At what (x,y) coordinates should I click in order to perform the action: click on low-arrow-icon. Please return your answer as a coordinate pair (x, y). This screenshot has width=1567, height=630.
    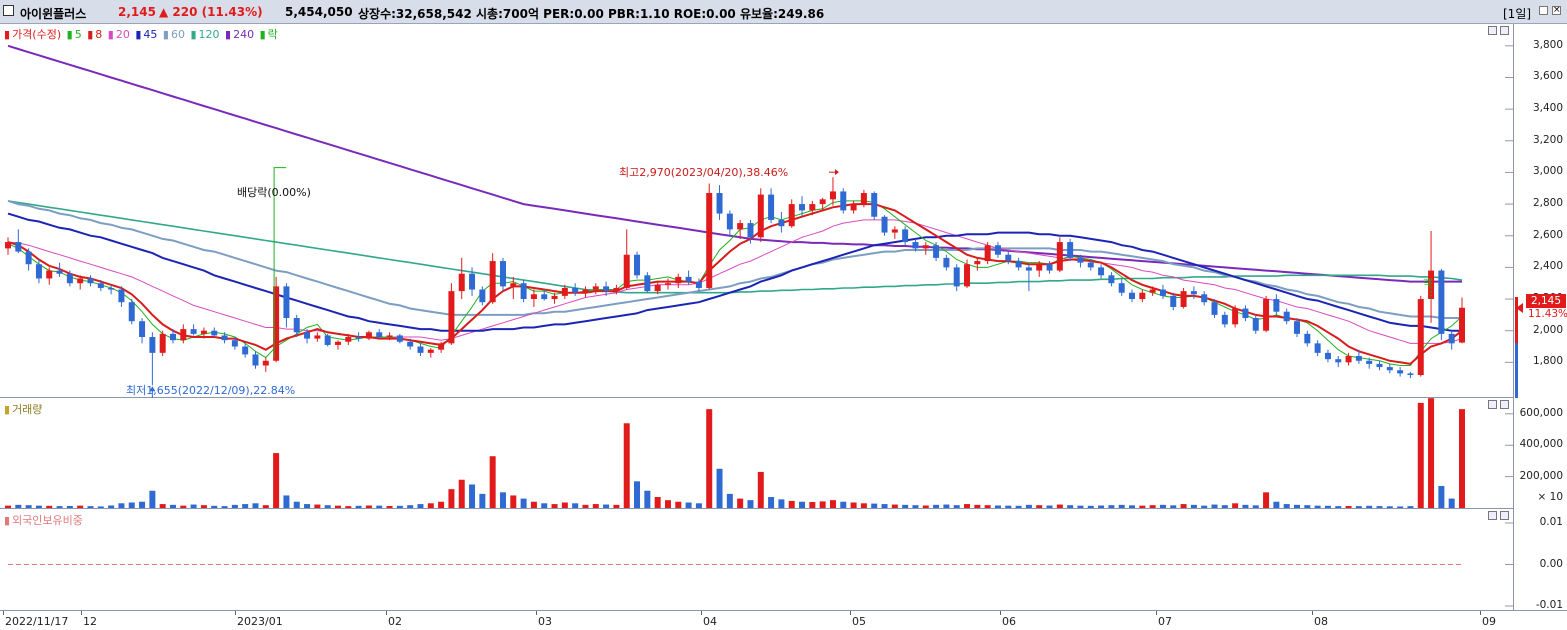
    Looking at the image, I should click on (152, 389).